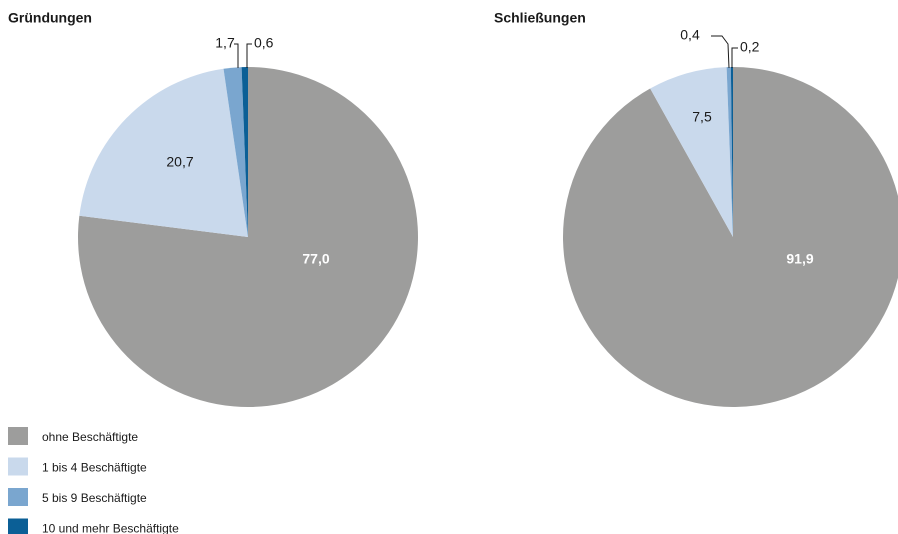  I want to click on data-label: 20,7, so click(179, 162).